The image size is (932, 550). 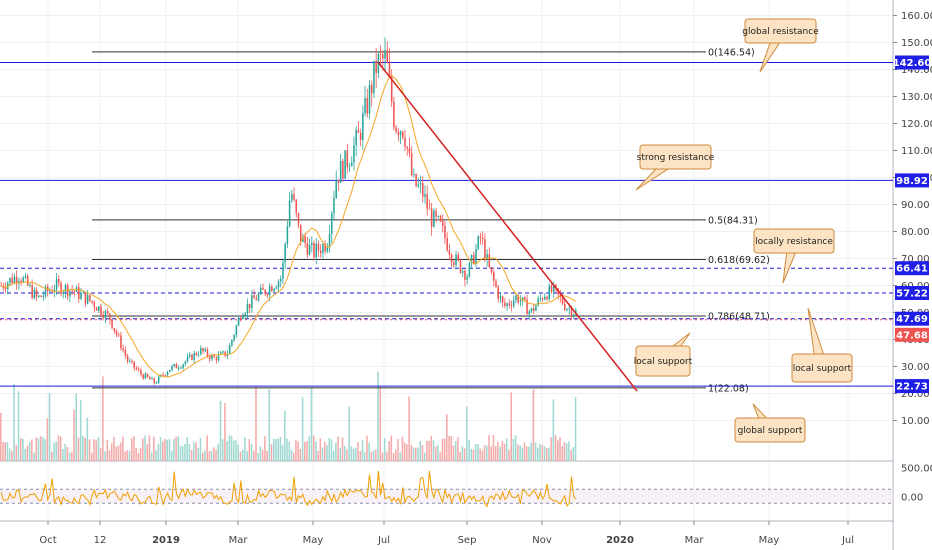 What do you see at coordinates (780, 32) in the screenshot?
I see `callout-text: global resistance` at bounding box center [780, 32].